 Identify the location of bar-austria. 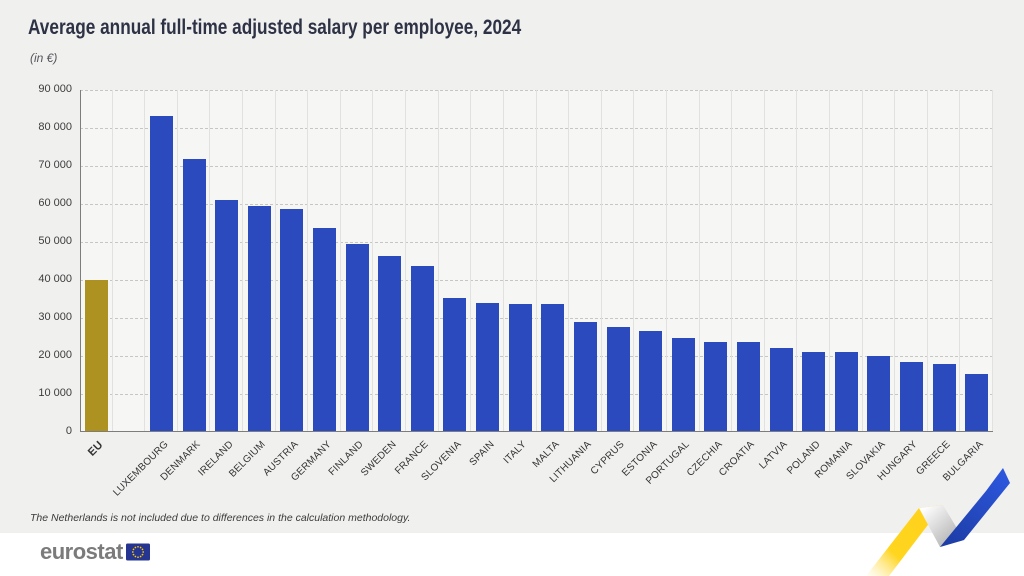
(292, 320).